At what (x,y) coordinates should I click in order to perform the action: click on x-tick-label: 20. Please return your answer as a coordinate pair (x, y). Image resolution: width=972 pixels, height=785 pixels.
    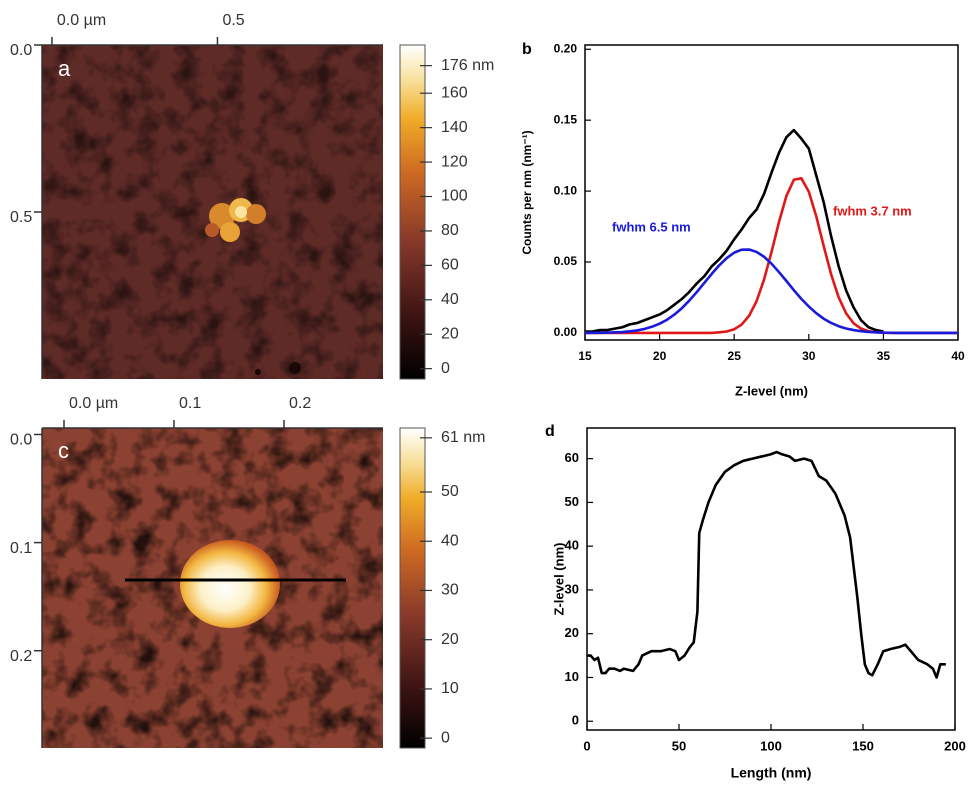
    Looking at the image, I should click on (660, 356).